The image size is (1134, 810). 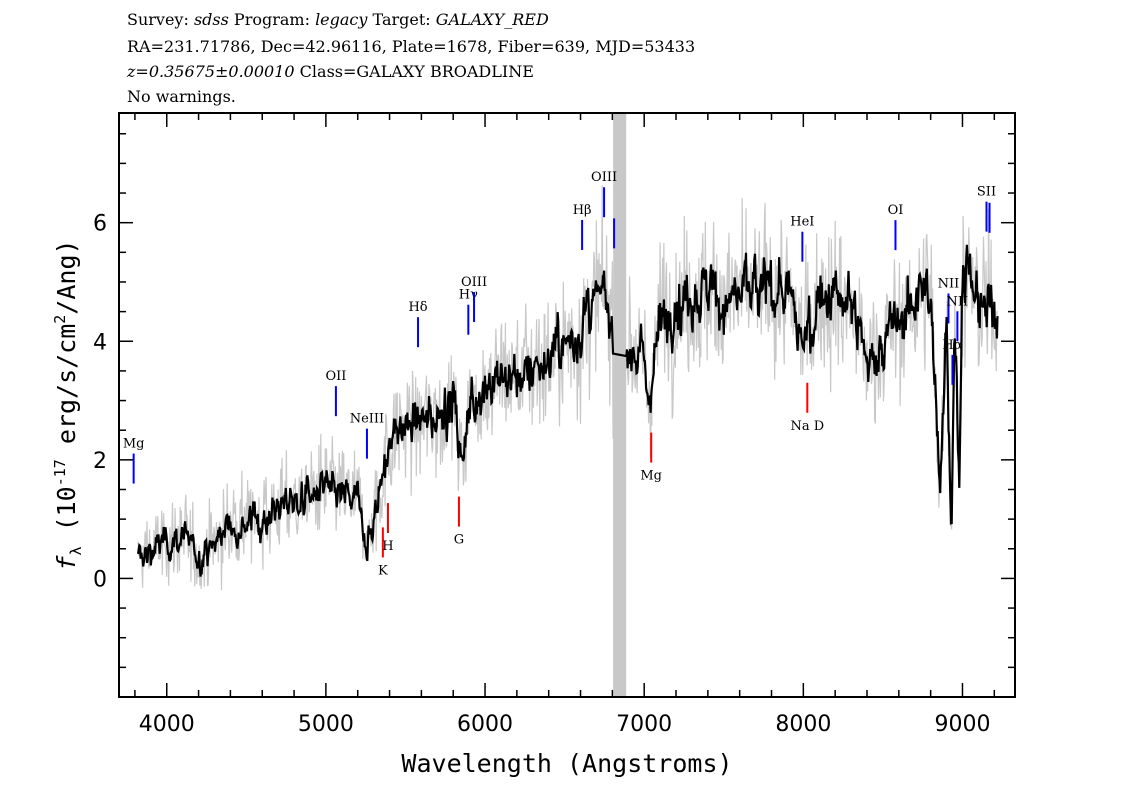 What do you see at coordinates (492, 19) in the screenshot?
I see `target-value: GALAXY_RED` at bounding box center [492, 19].